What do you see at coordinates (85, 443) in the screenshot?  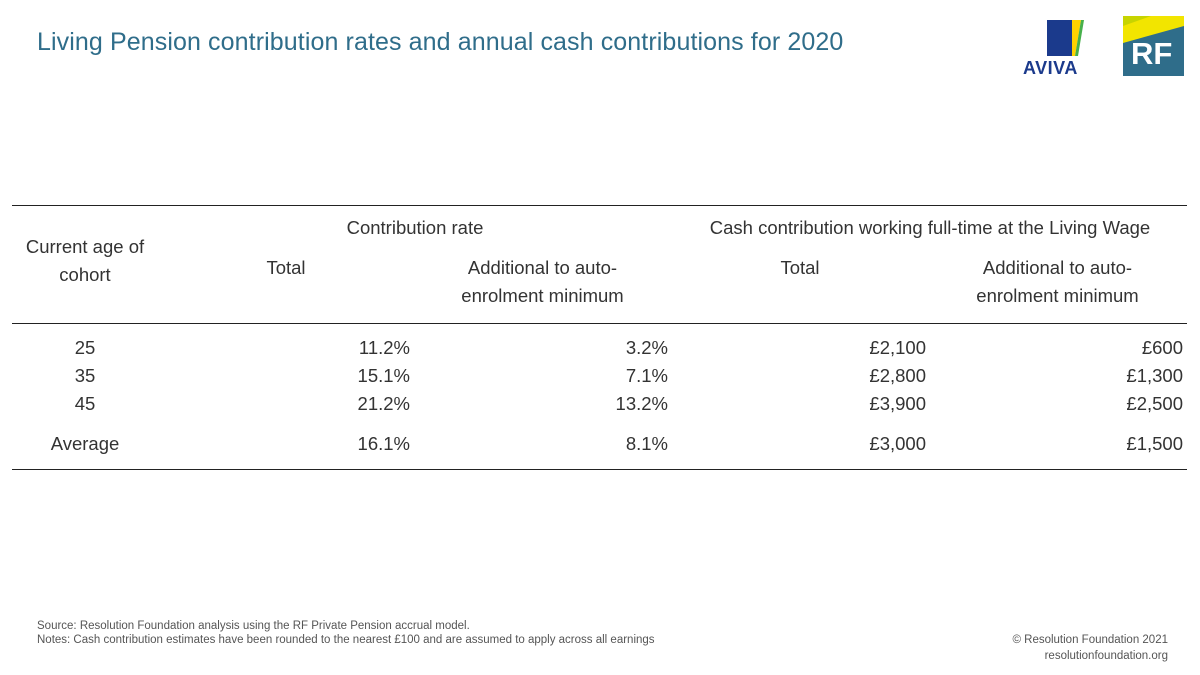 I see `table-row-age: Average` at bounding box center [85, 443].